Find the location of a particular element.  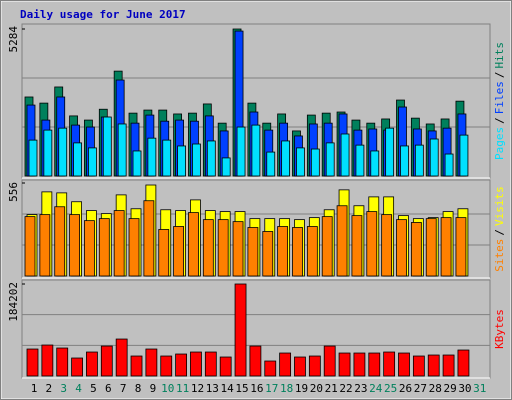

y-tick-label: 184202 is located at coordinates (13, 302).